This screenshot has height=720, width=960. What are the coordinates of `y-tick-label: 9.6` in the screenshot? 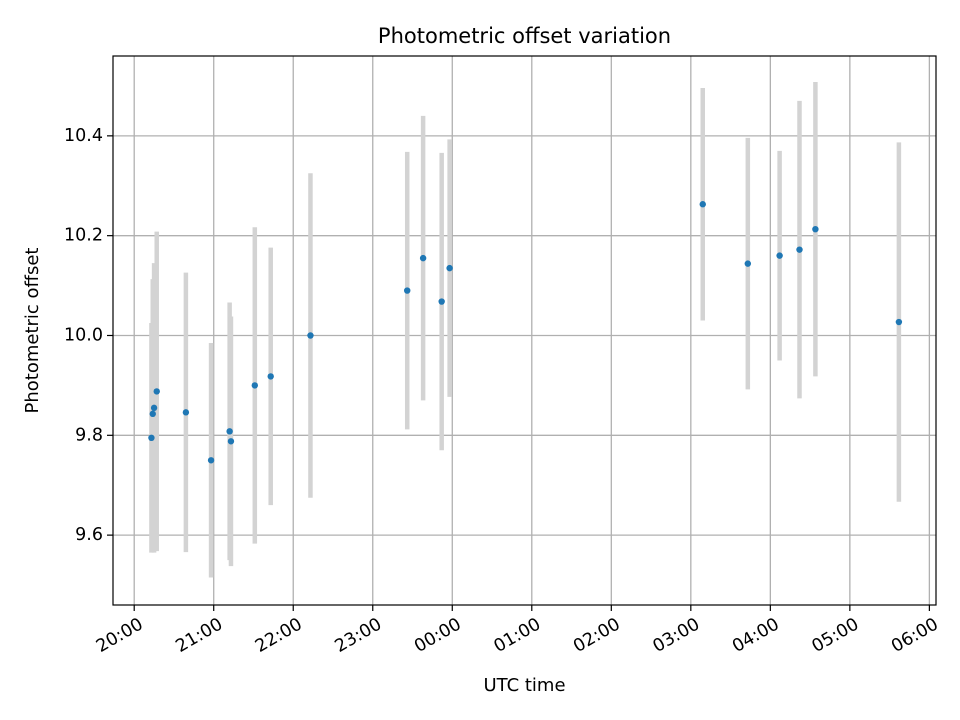 It's located at (89, 535).